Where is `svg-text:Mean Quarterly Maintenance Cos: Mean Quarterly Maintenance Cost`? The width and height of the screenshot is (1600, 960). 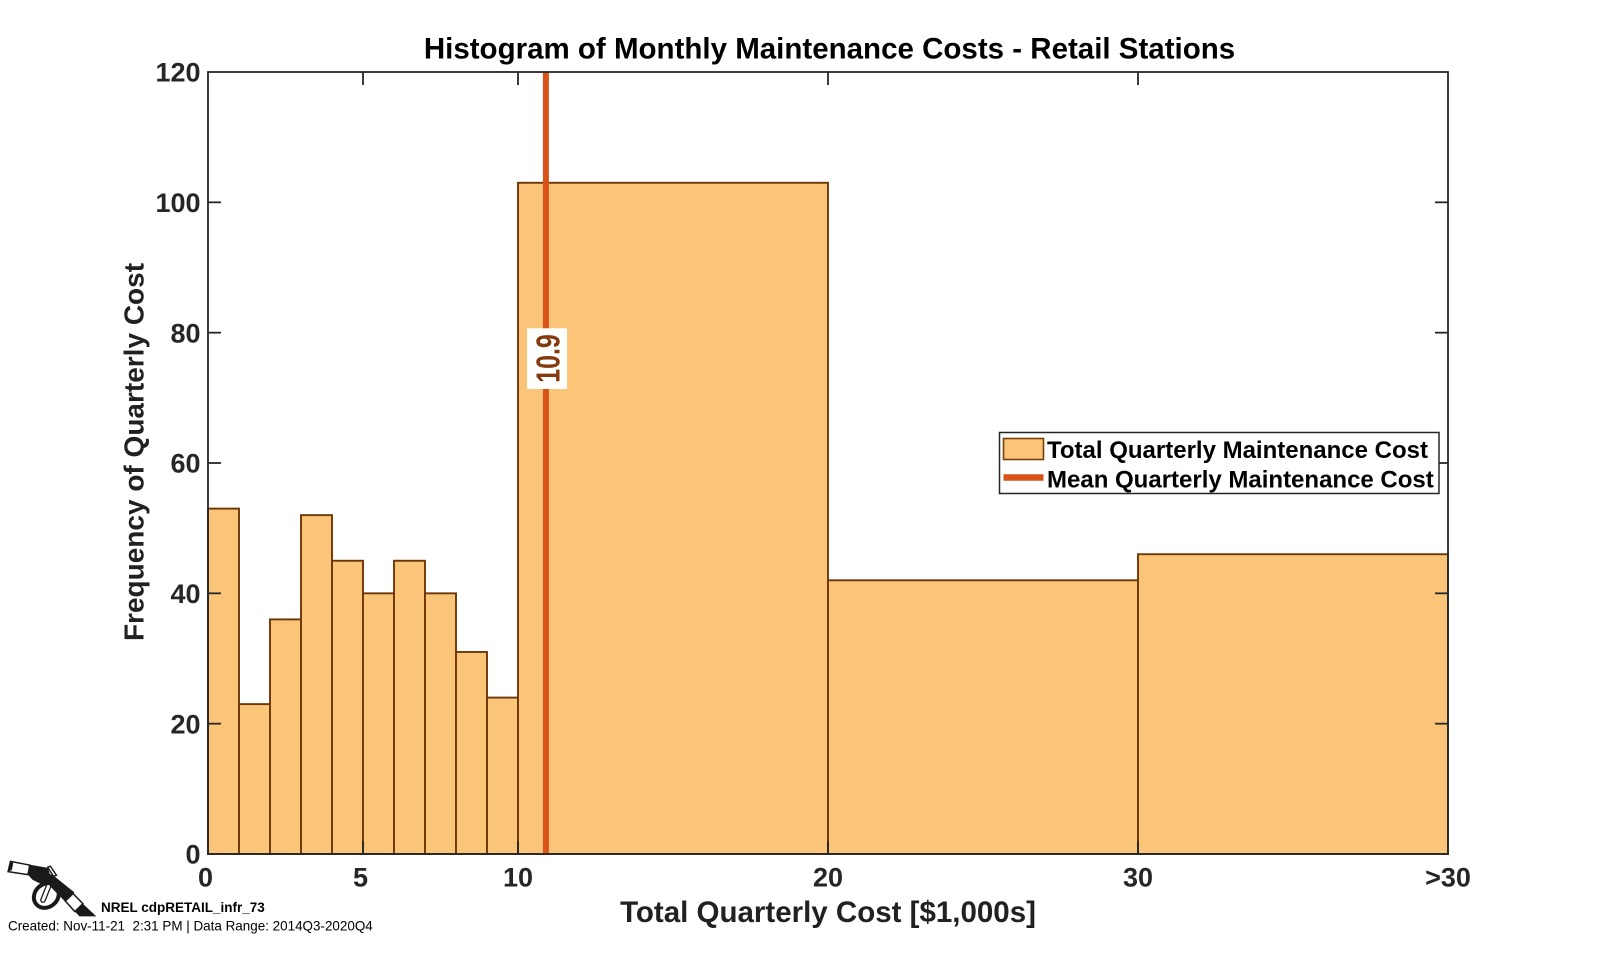
svg-text:Mean Quarterly Maintenance Cos: Mean Quarterly Maintenance Cost is located at coordinates (1240, 480).